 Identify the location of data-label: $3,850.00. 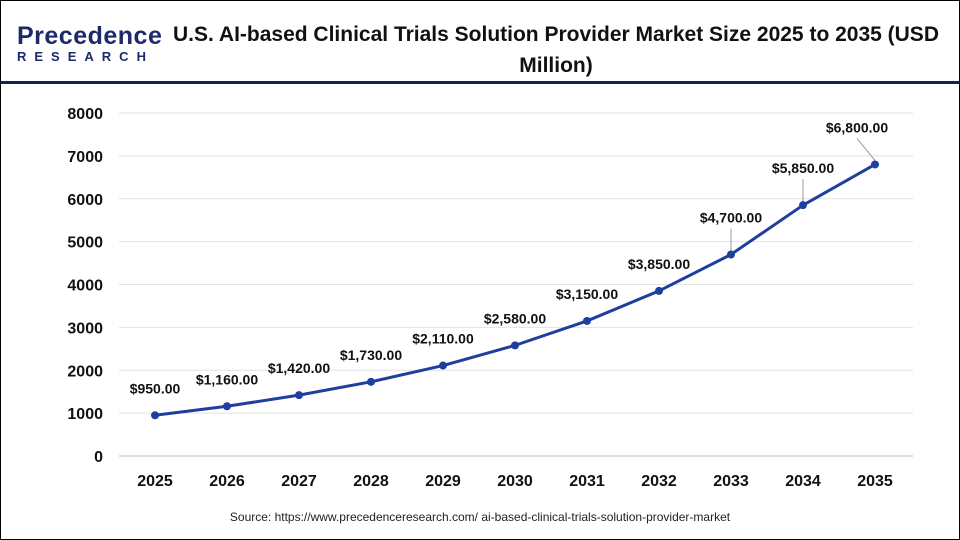
(659, 264).